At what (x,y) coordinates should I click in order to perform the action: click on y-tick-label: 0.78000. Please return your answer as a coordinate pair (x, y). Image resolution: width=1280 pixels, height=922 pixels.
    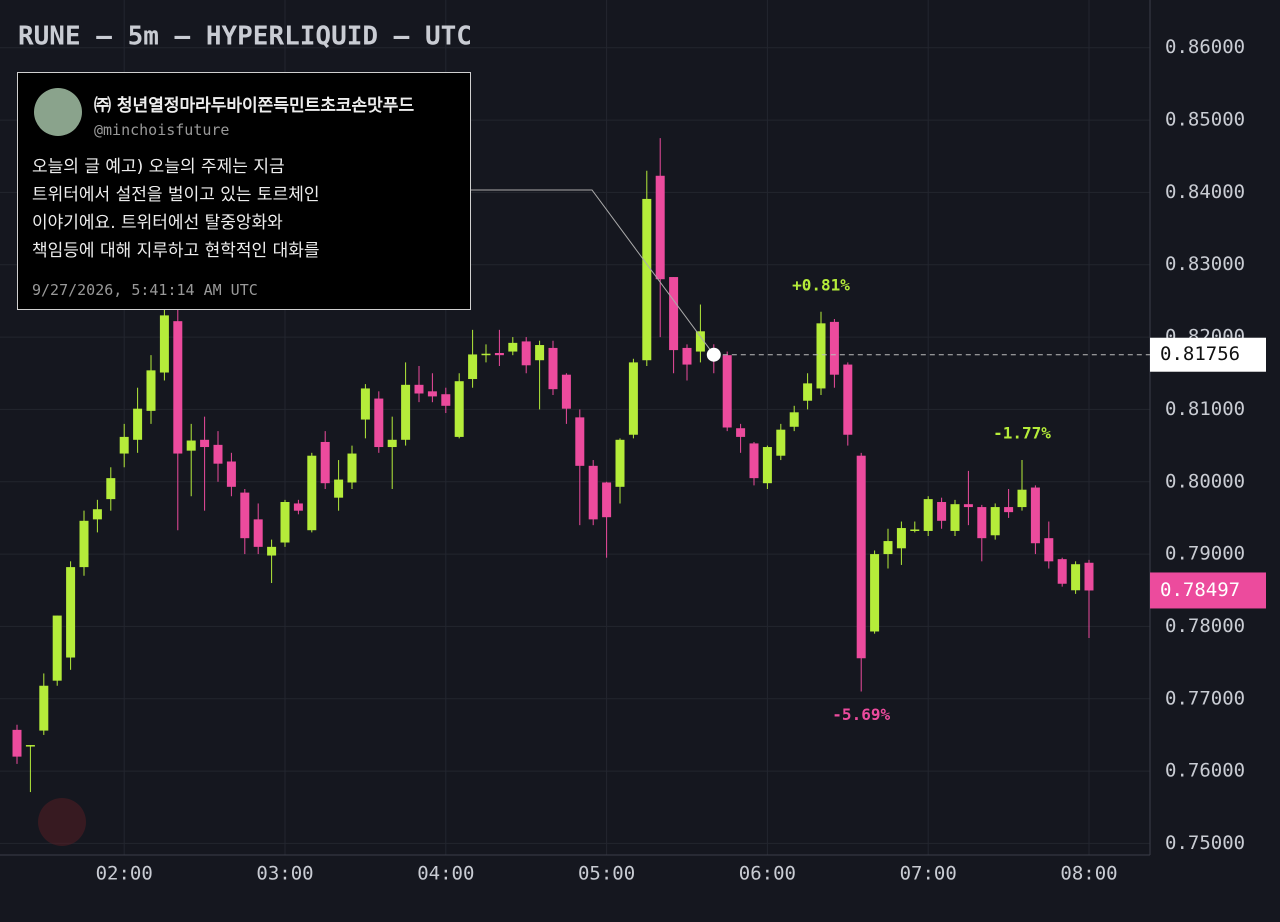
    Looking at the image, I should click on (1205, 626).